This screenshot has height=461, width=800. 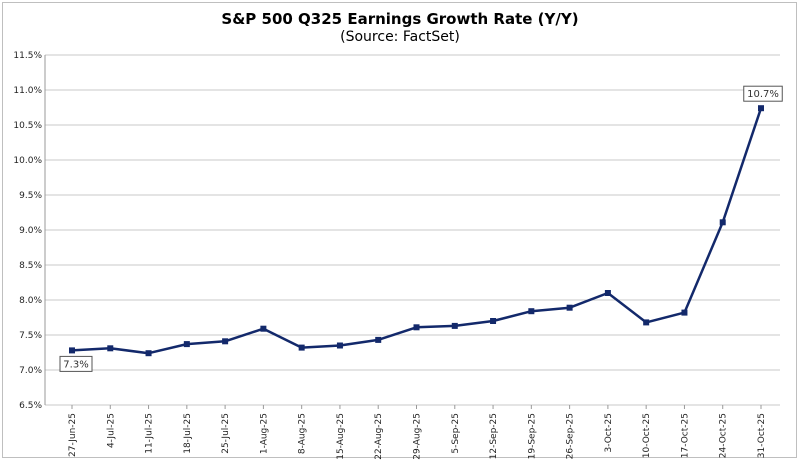 I want to click on x-tick-label: 1-Aug-25, so click(x=264, y=433).